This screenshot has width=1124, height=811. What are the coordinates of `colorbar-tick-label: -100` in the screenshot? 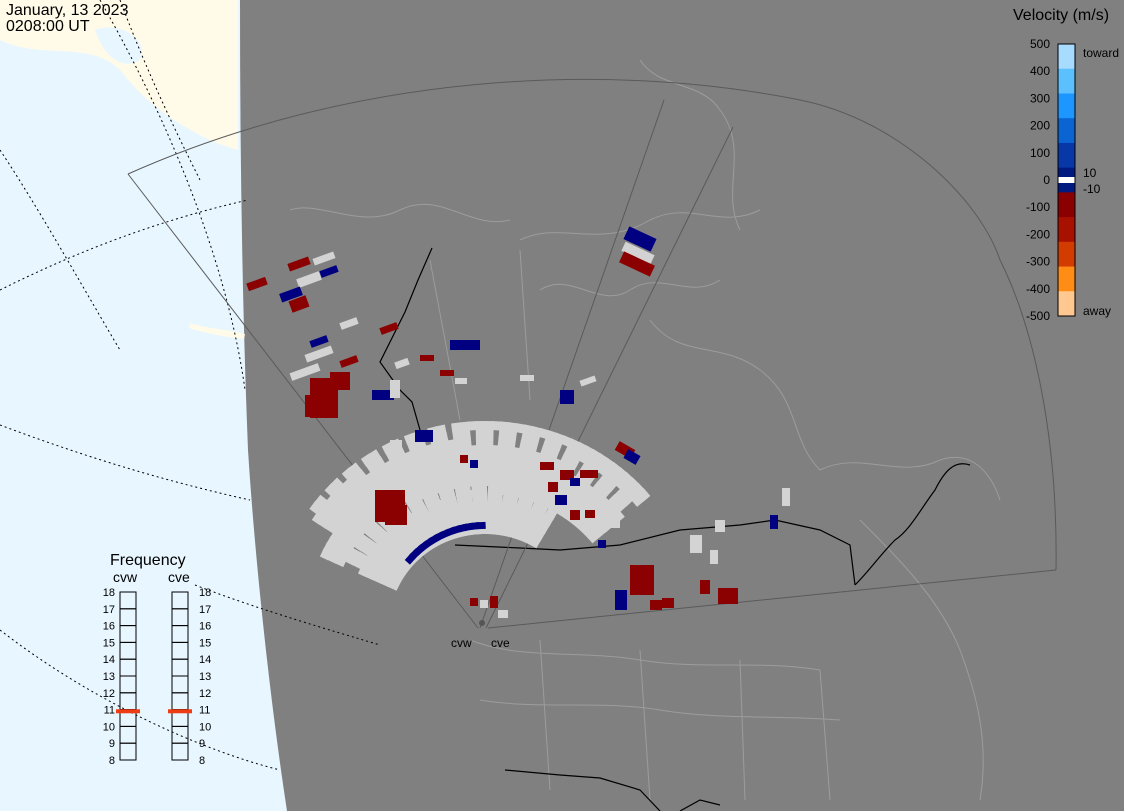 It's located at (1038, 207).